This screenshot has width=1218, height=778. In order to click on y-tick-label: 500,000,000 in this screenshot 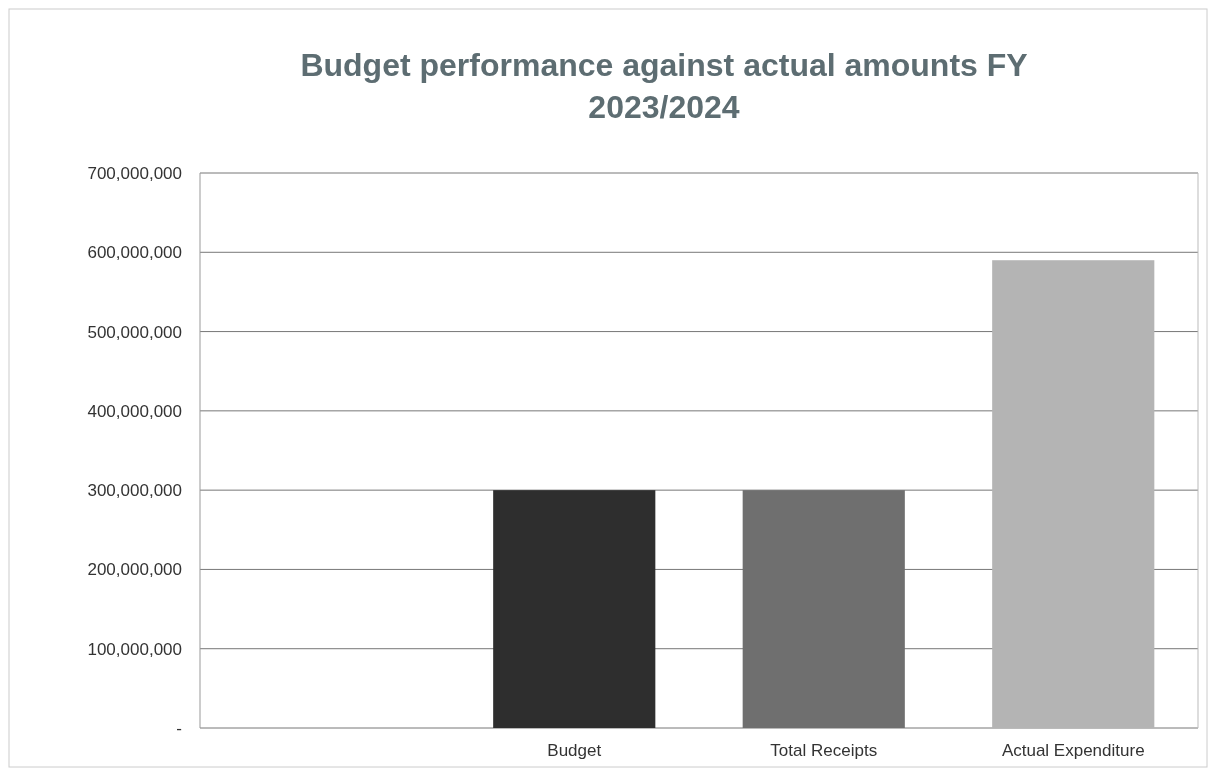, I will do `click(134, 332)`.